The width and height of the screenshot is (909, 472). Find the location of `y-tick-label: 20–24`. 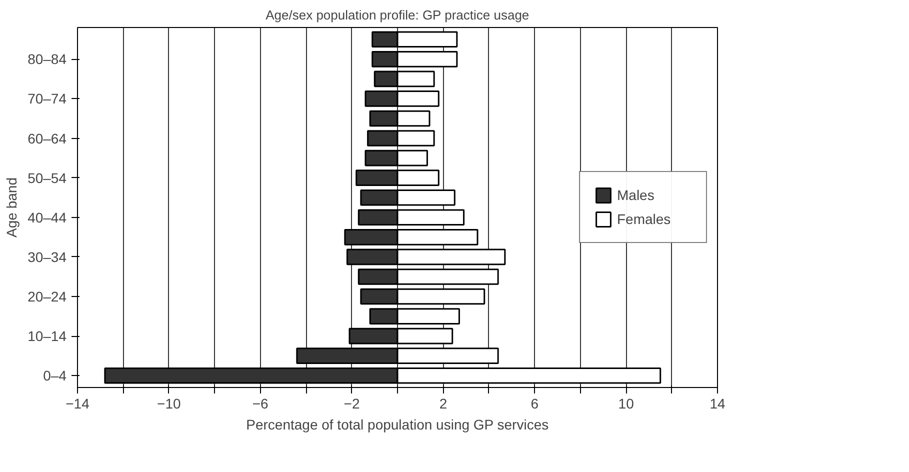

y-tick-label: 20–24 is located at coordinates (47, 296).